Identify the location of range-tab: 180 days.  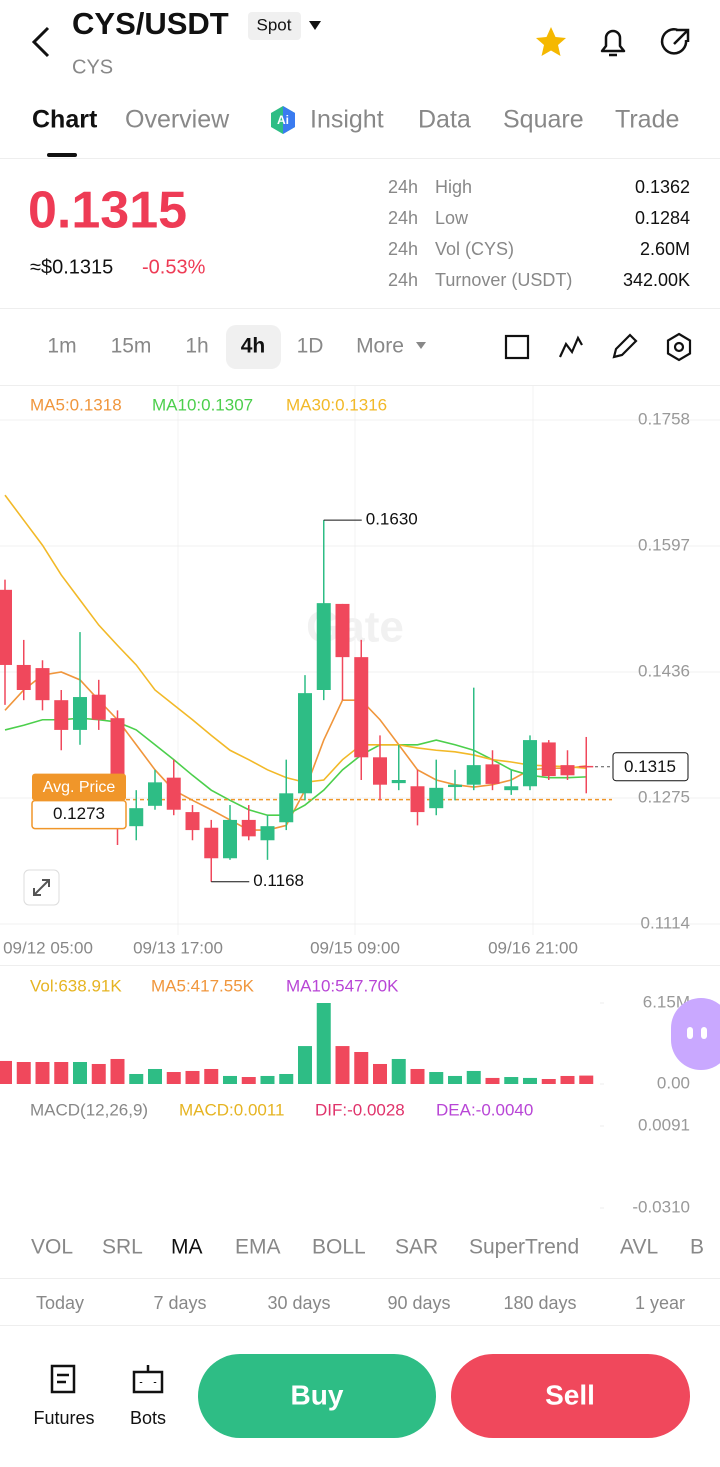
(539, 1303).